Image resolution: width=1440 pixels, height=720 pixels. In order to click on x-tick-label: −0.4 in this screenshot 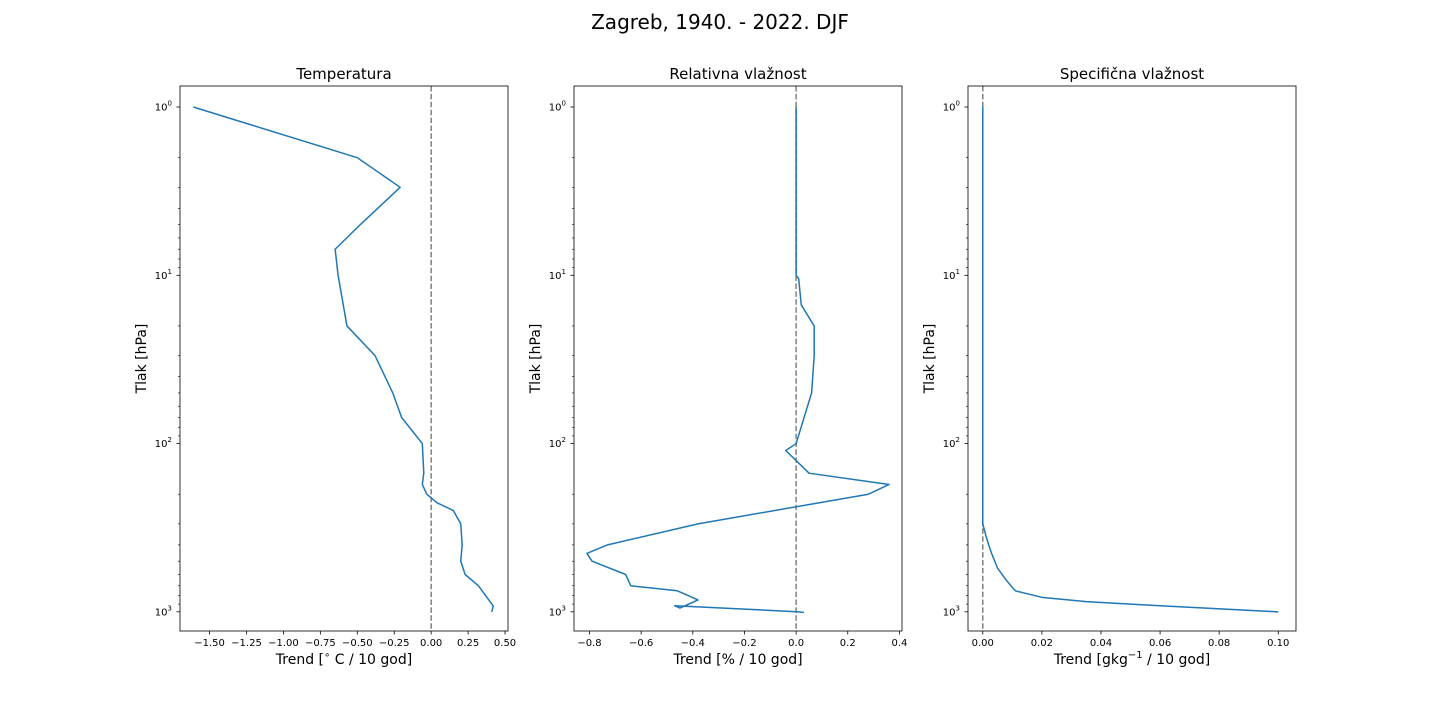, I will do `click(693, 643)`.